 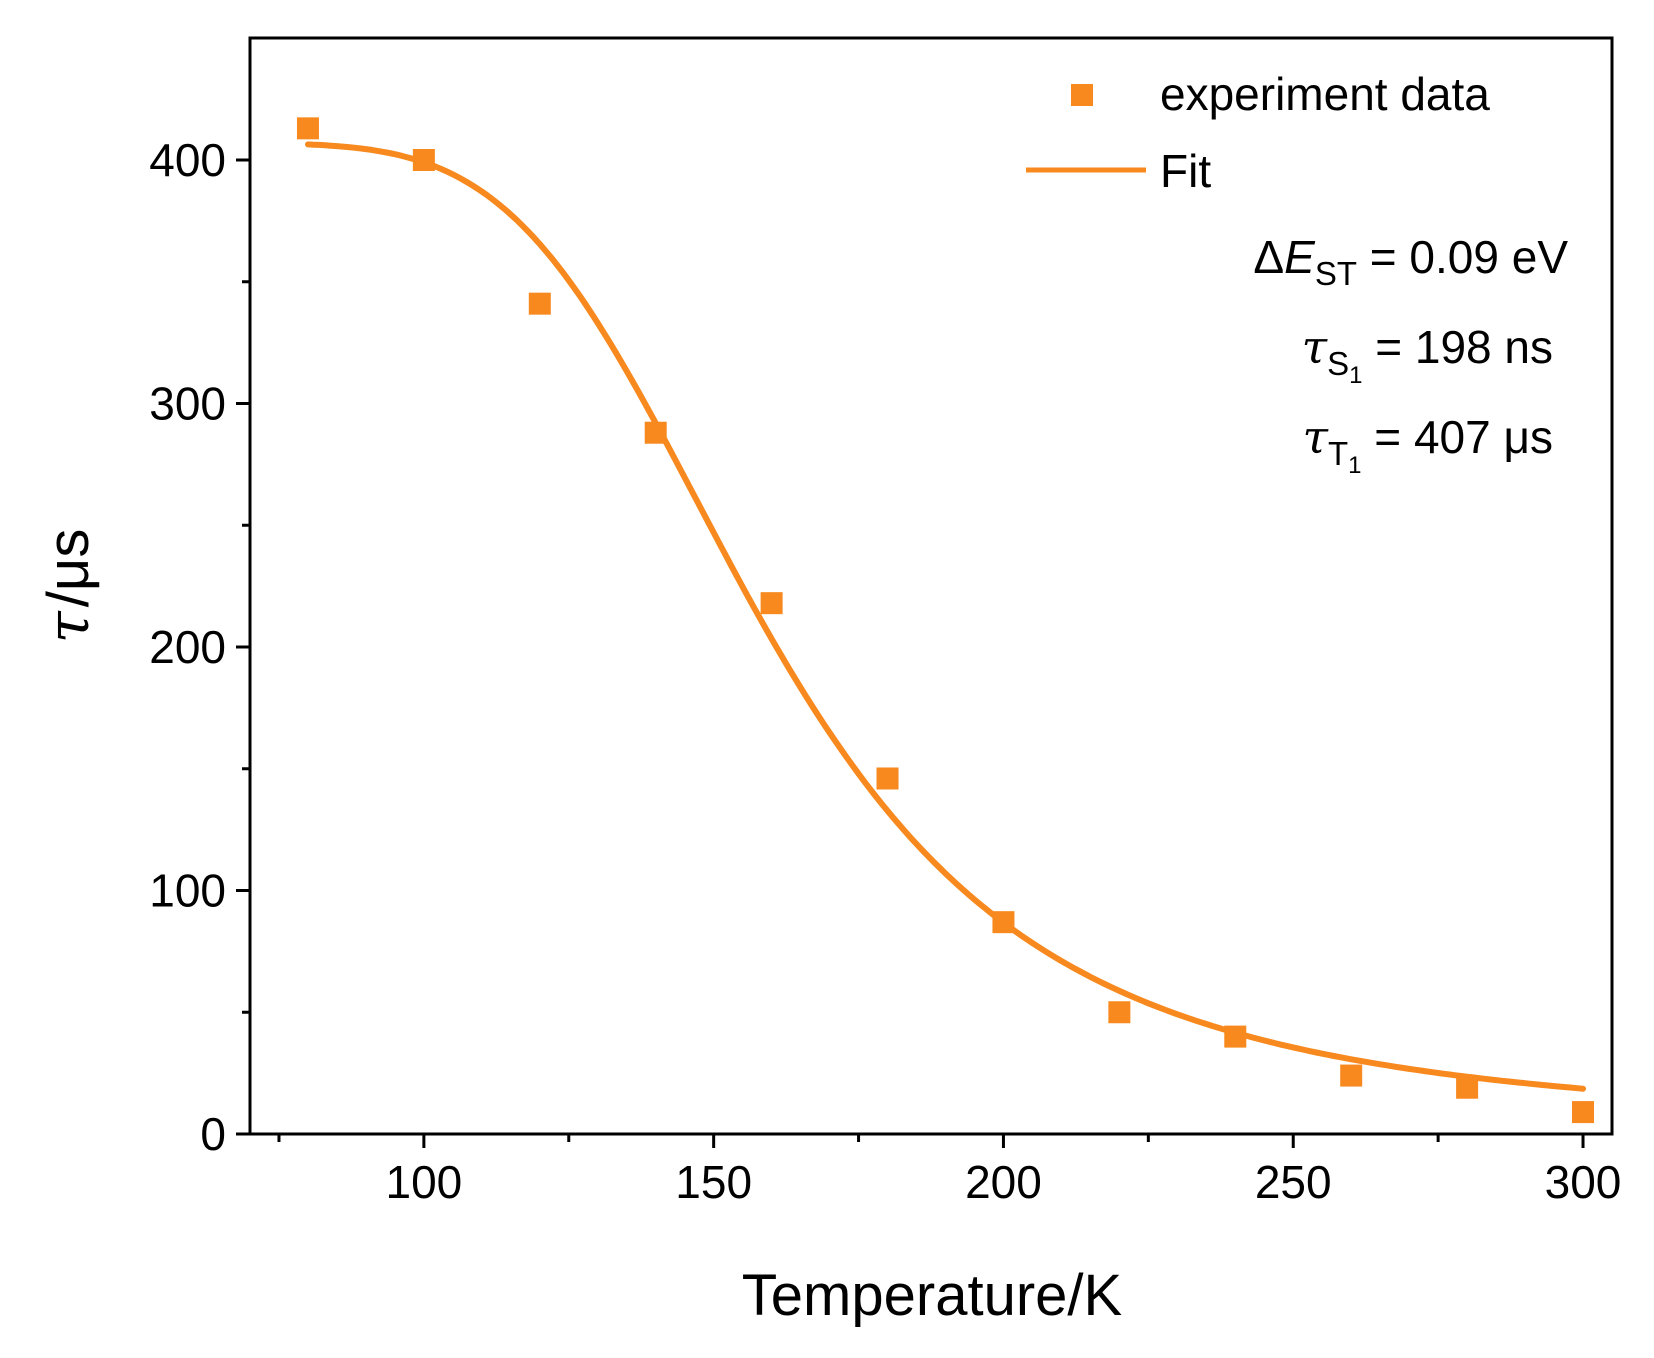 I want to click on fit-parameters: ΔEST = 0.09 eV τS1 = 198 ns τT1 = 407 μs, so click(x=1410, y=355).